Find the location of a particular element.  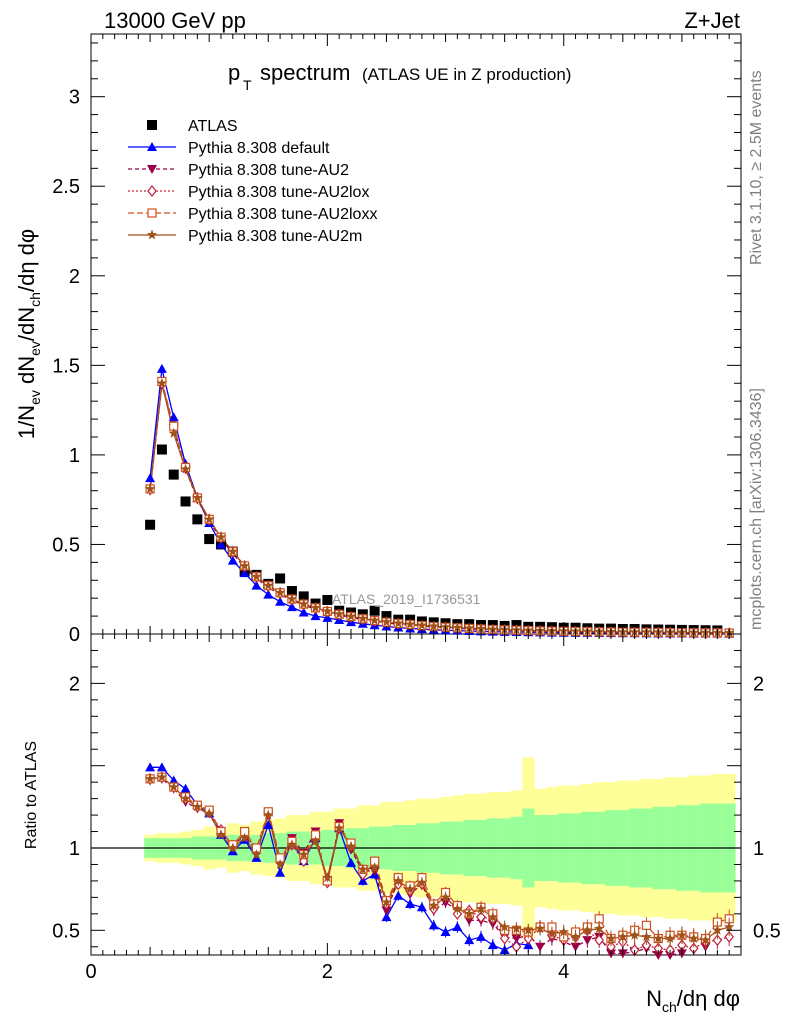

y-tick-label-upper: 3 is located at coordinates (74, 98).